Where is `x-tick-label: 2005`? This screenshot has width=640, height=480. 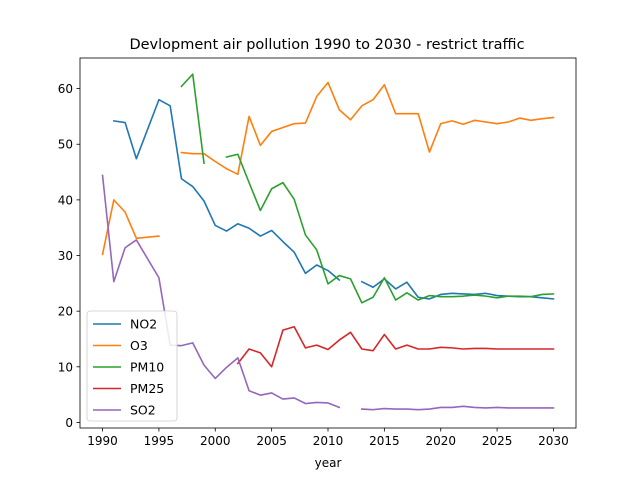 x-tick-label: 2005 is located at coordinates (271, 441).